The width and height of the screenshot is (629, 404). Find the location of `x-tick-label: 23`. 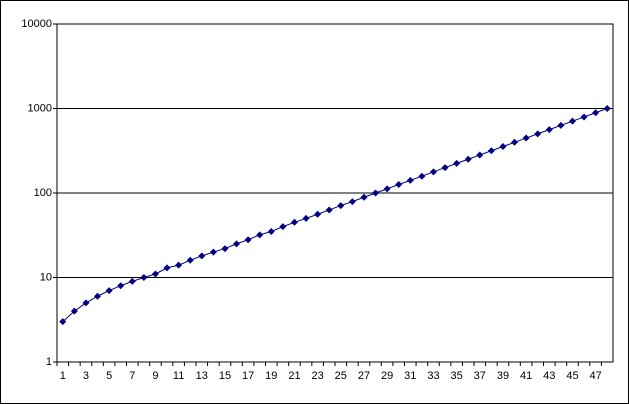

x-tick-label: 23 is located at coordinates (318, 376).